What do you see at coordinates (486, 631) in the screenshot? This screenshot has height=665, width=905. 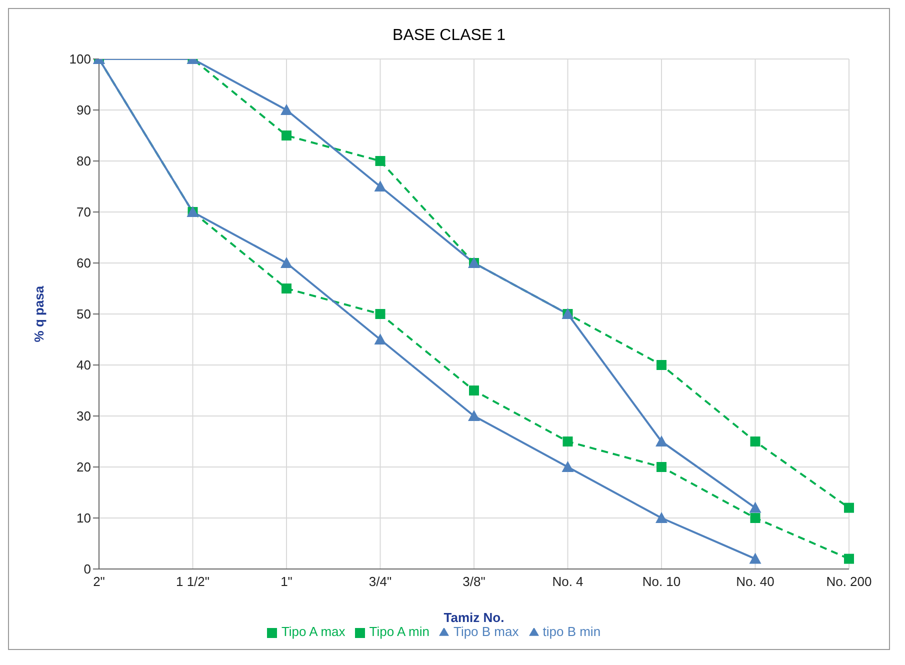 I see `legend-label: Tipo B max` at bounding box center [486, 631].